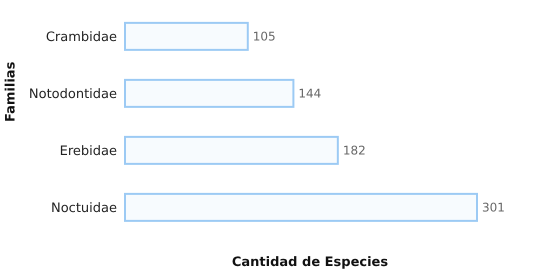  I want to click on x-axis-title: Cantidad de Especies, so click(310, 262).